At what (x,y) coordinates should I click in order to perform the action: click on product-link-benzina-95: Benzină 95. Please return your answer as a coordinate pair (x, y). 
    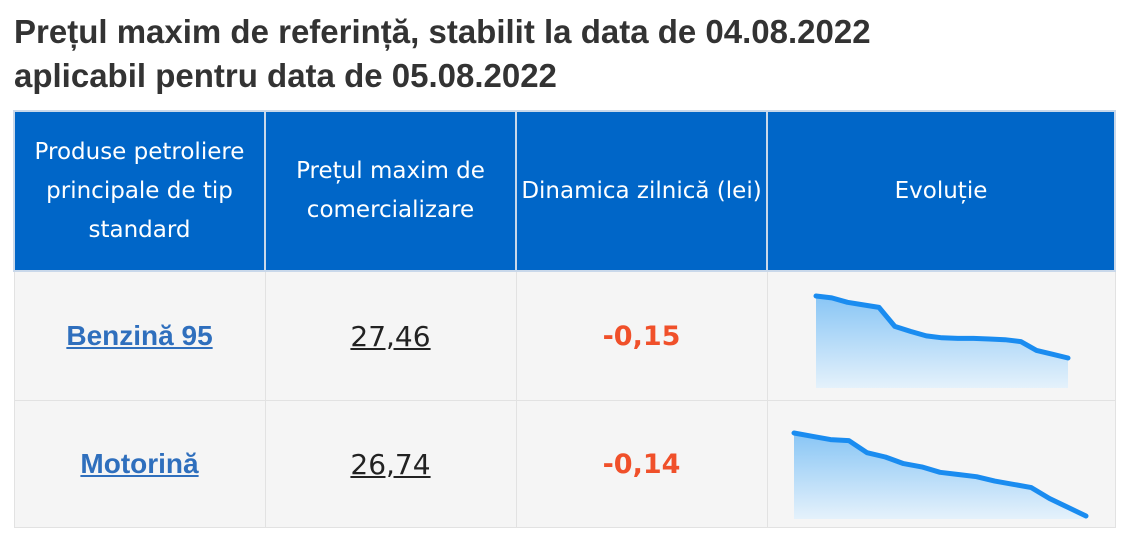
    Looking at the image, I should click on (139, 335).